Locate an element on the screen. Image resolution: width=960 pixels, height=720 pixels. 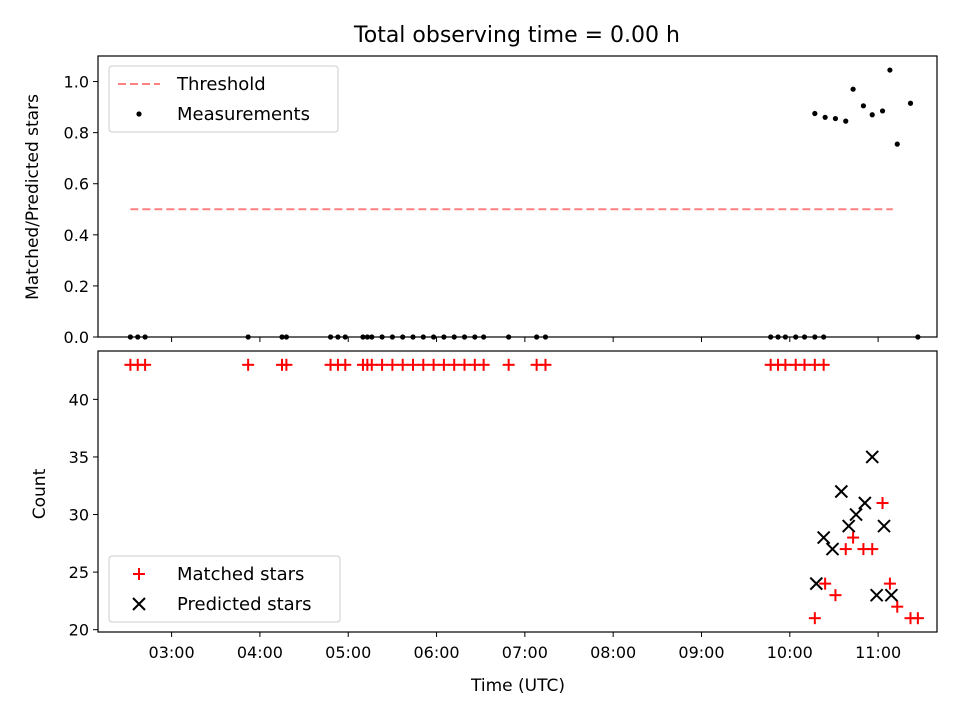
legend-matched-label: Matched stars is located at coordinates (240, 574).